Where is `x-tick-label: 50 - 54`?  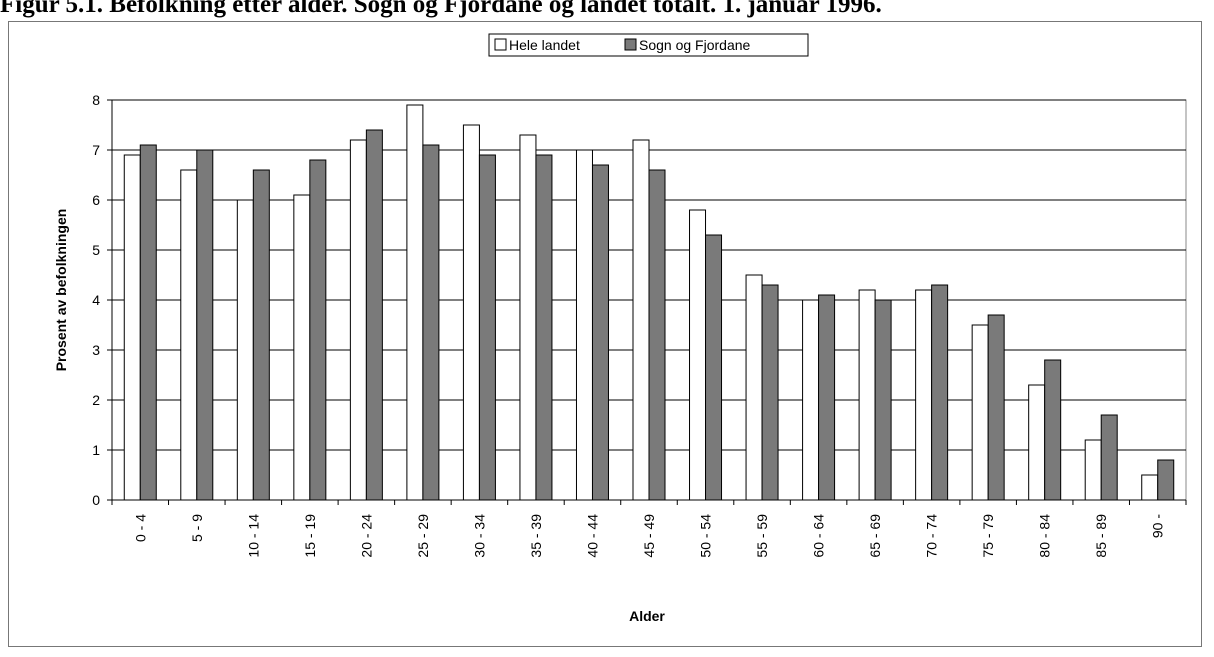
x-tick-label: 50 - 54 is located at coordinates (706, 536).